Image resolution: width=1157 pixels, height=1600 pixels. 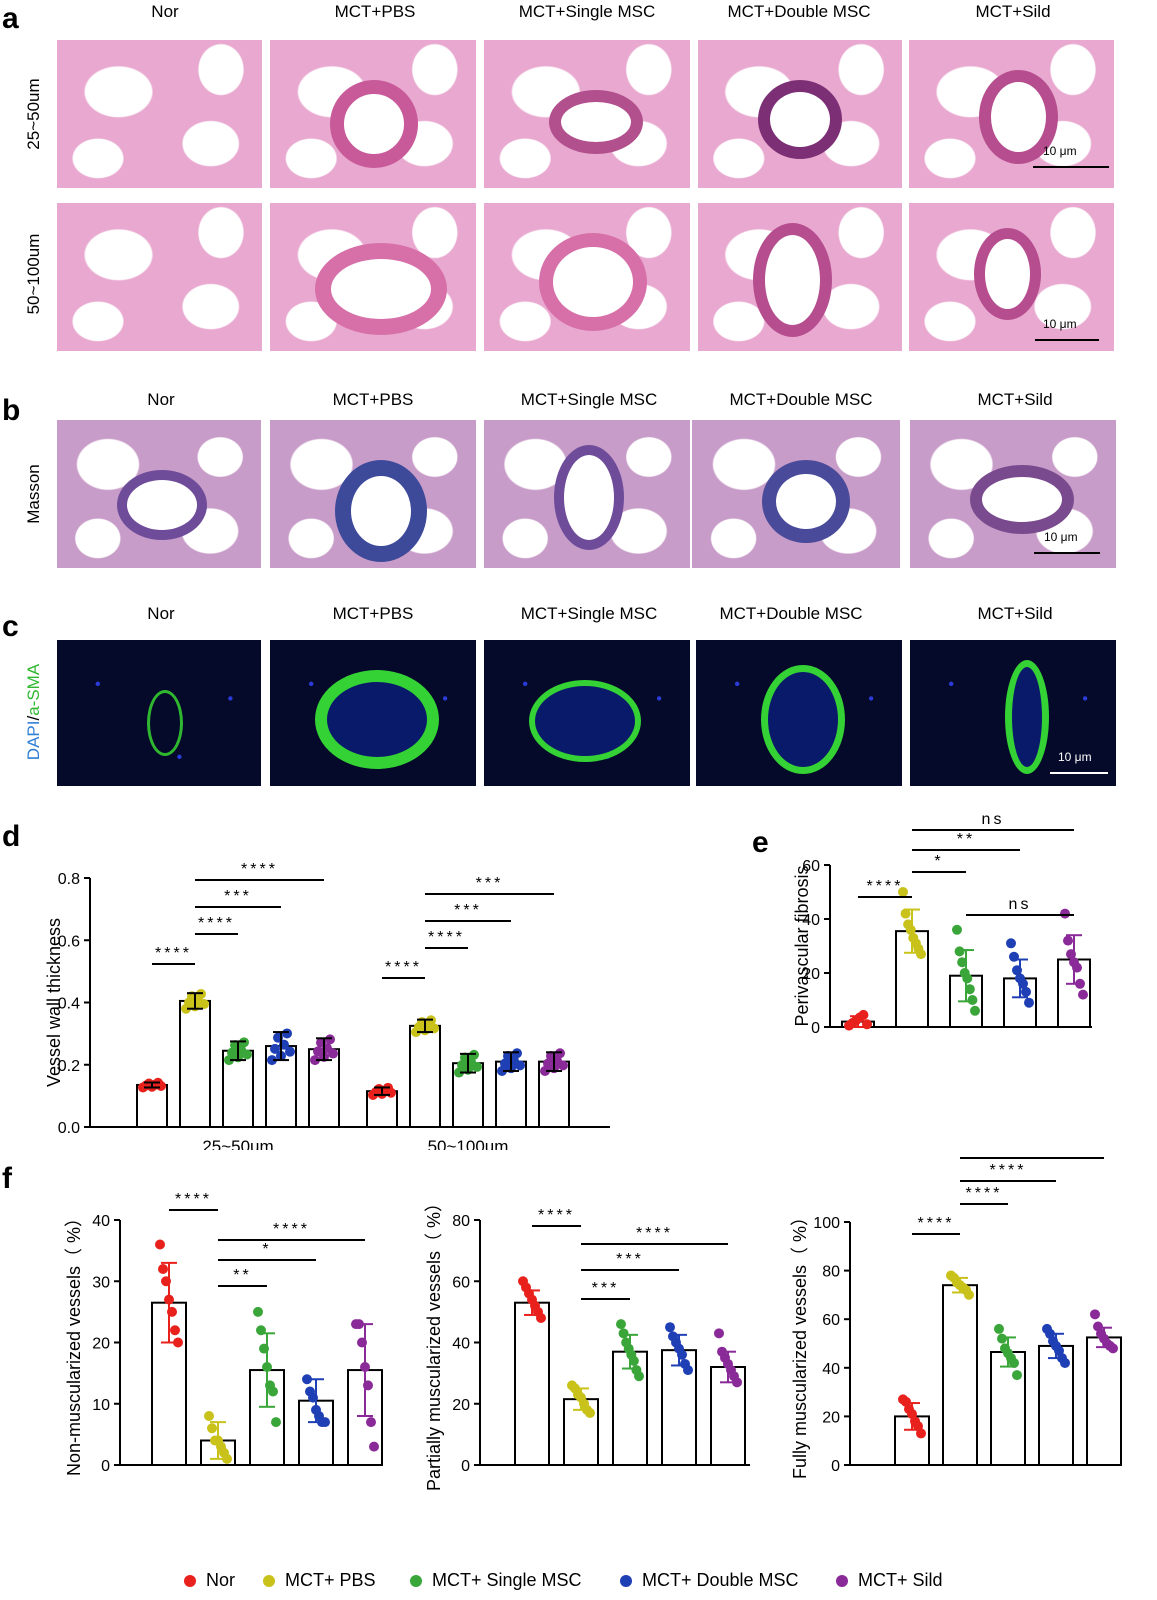 I want to click on y-tick-label: 20, so click(x=101, y=1344).